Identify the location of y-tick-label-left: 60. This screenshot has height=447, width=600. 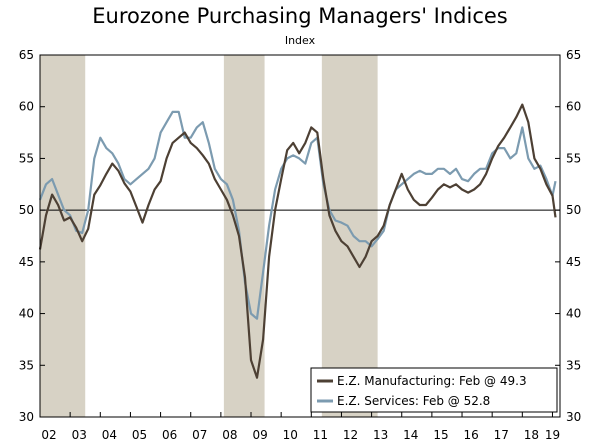
(26, 107).